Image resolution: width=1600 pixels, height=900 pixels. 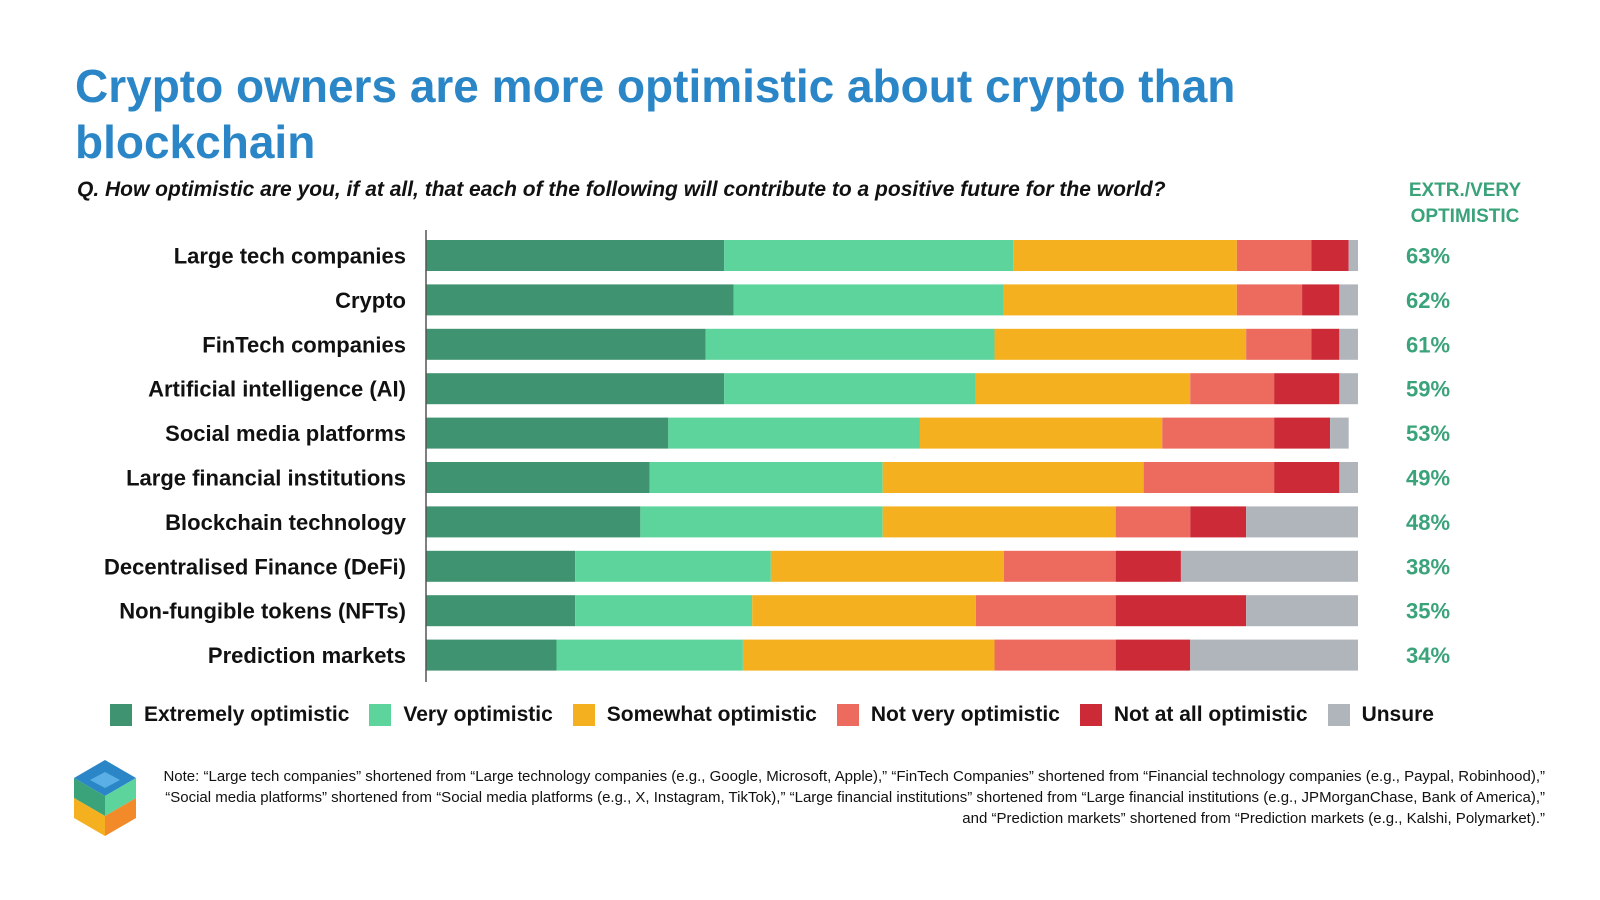 I want to click on cube-logo, so click(x=105, y=798).